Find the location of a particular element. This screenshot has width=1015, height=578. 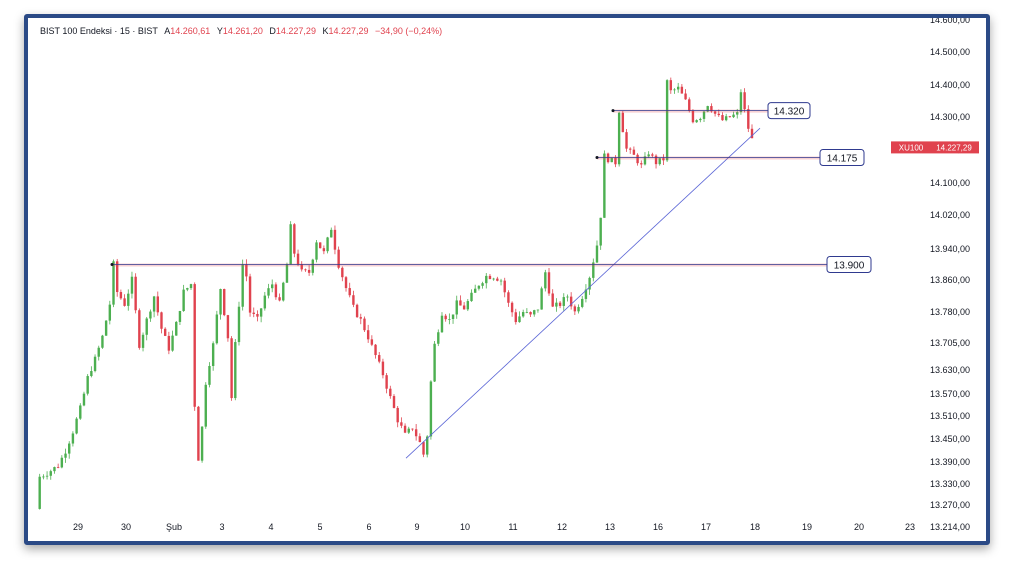

x-tick-label: 20 is located at coordinates (859, 527).